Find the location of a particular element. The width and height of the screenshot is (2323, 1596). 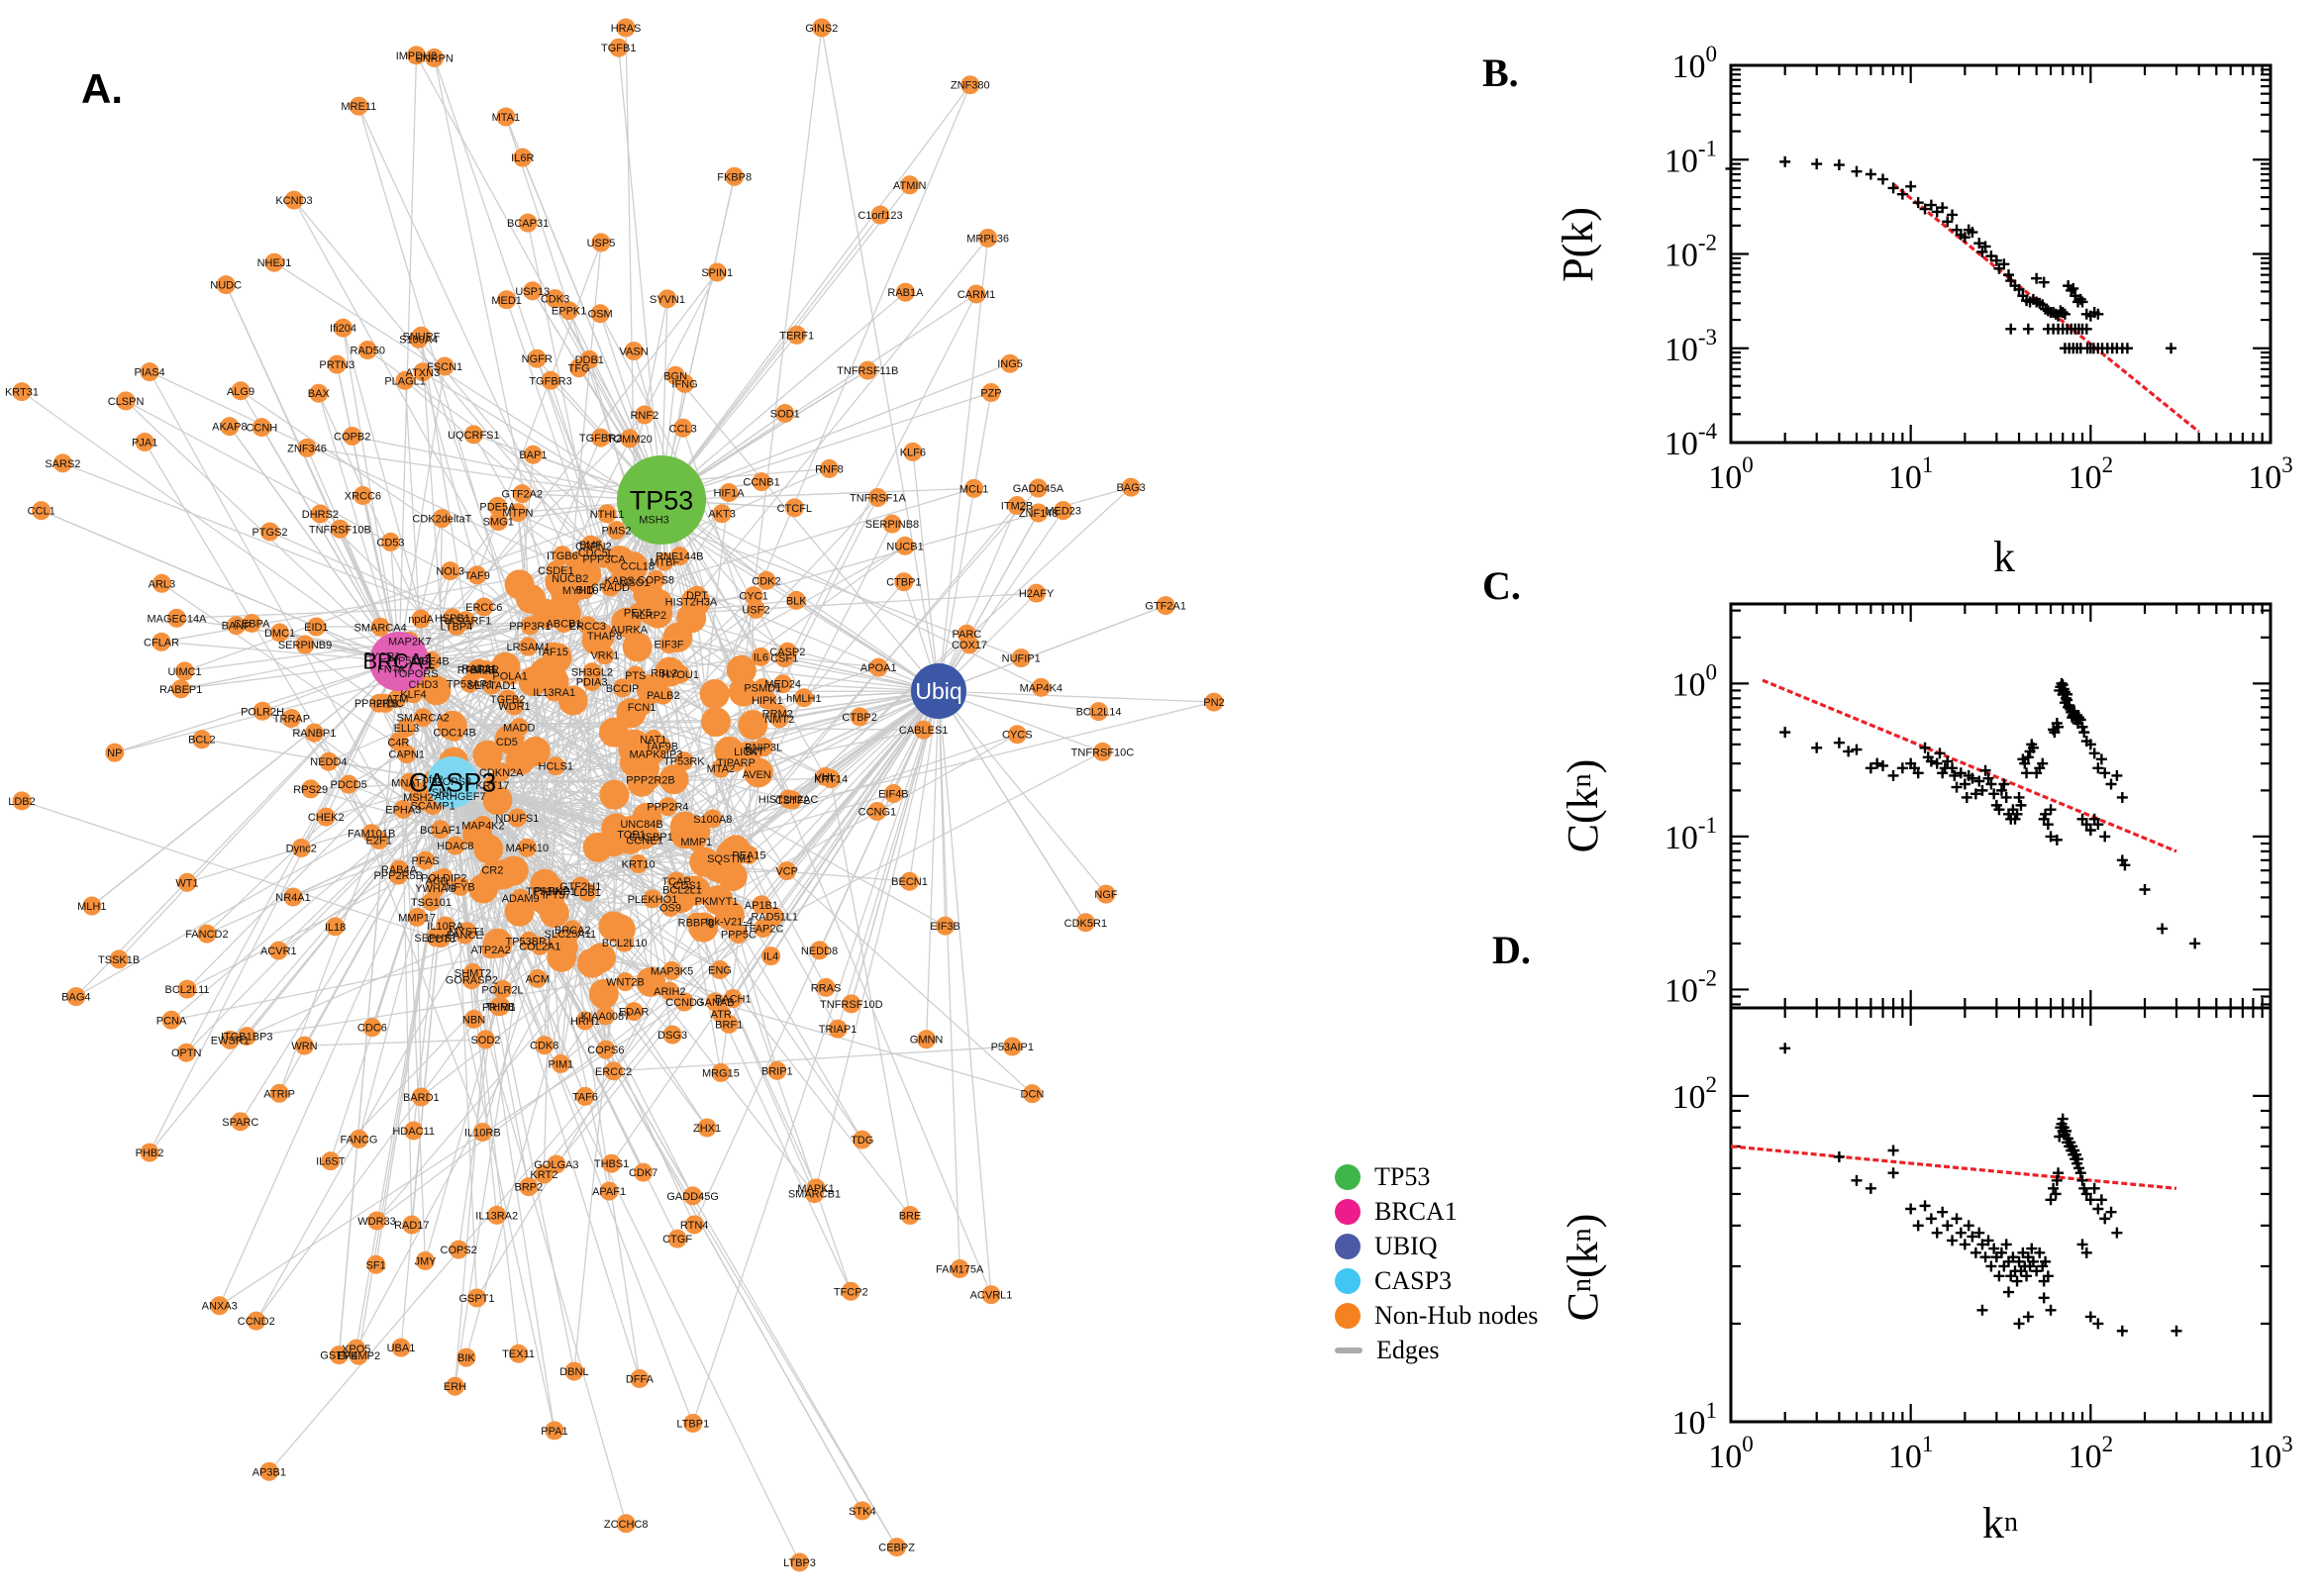

legend-item-label: TP53 is located at coordinates (1403, 1176).